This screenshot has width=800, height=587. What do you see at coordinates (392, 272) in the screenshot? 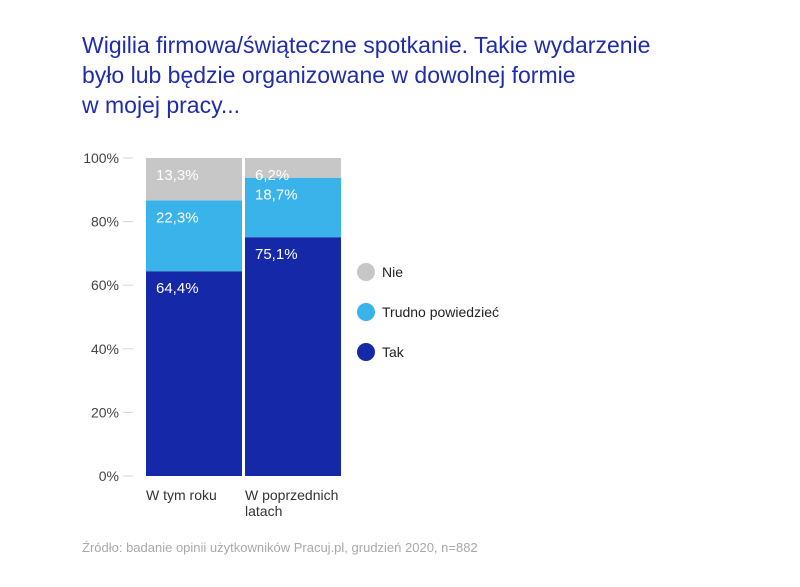
I see `legend-label: Nie` at bounding box center [392, 272].